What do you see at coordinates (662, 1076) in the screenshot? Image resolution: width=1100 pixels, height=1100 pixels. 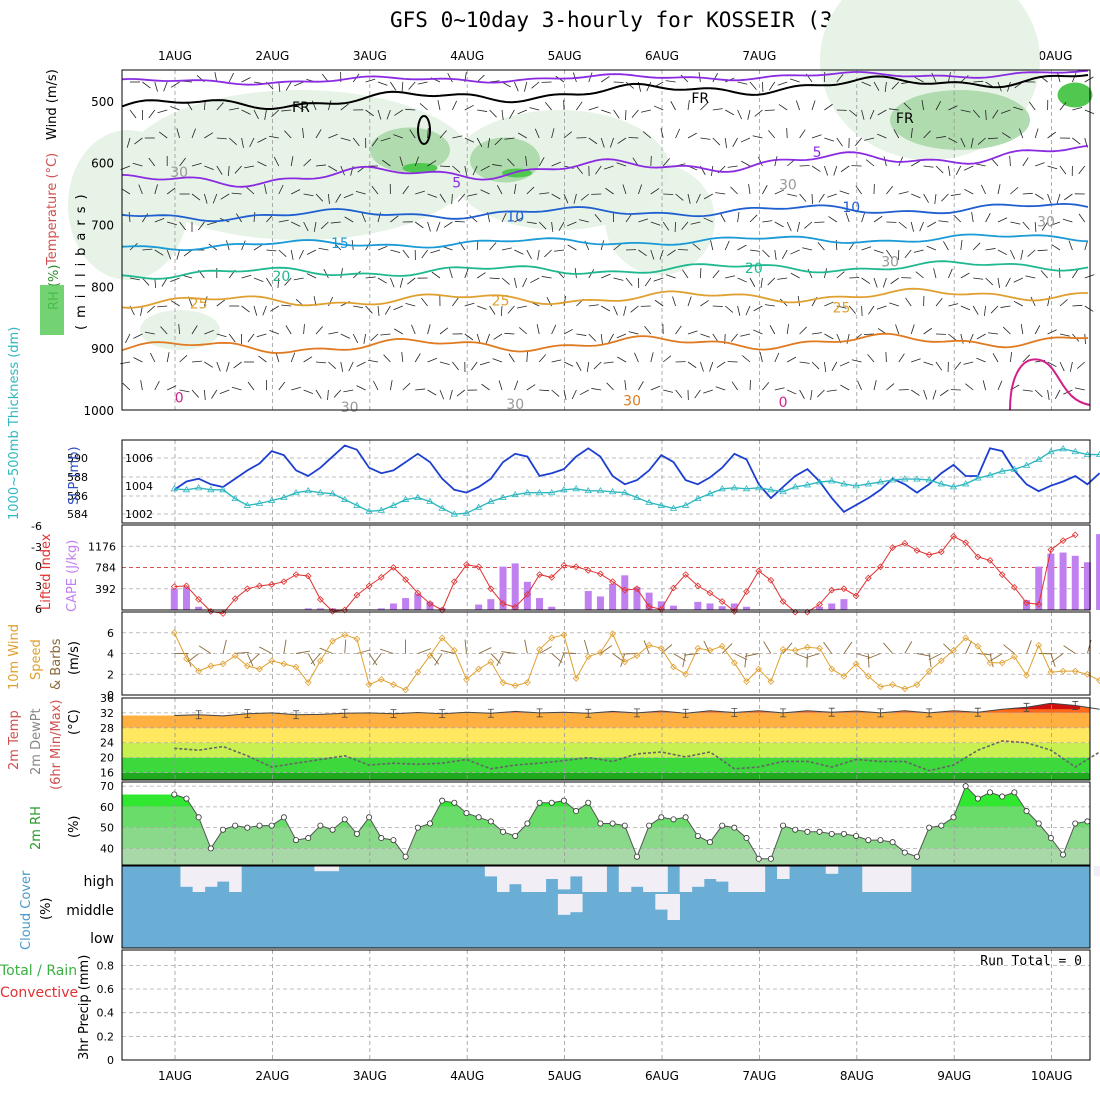 I see `date-label-bottom: 6AUG` at bounding box center [662, 1076].